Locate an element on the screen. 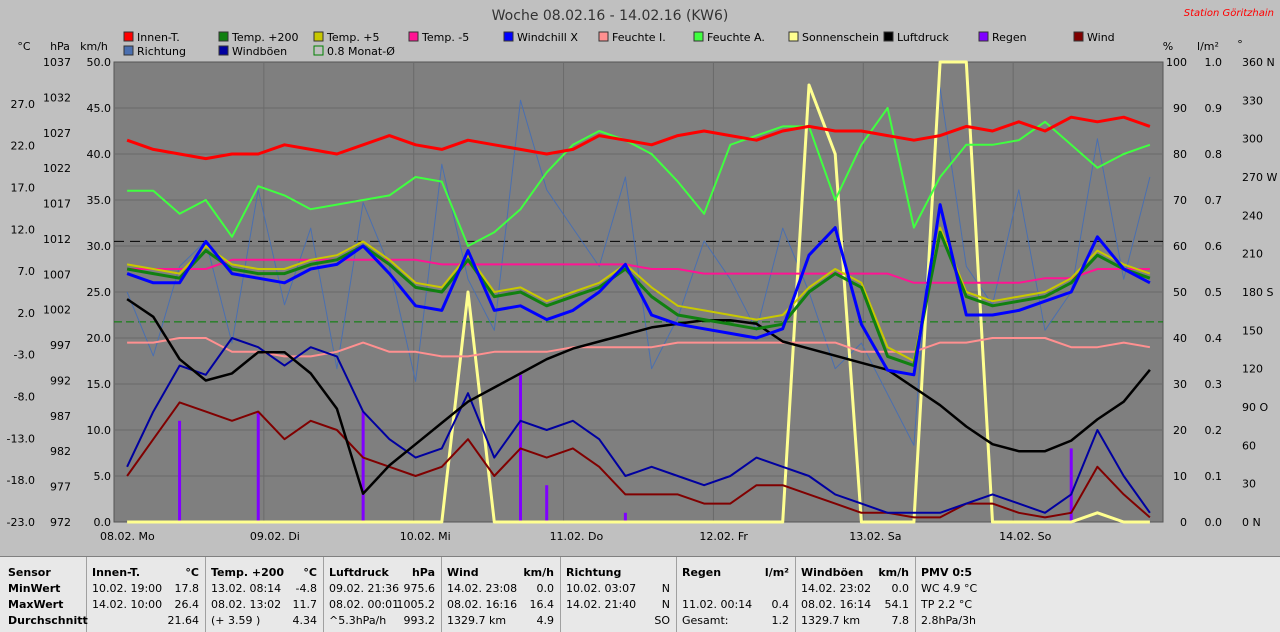 The height and width of the screenshot is (632, 1280). stats-u: l/m² is located at coordinates (776, 572).